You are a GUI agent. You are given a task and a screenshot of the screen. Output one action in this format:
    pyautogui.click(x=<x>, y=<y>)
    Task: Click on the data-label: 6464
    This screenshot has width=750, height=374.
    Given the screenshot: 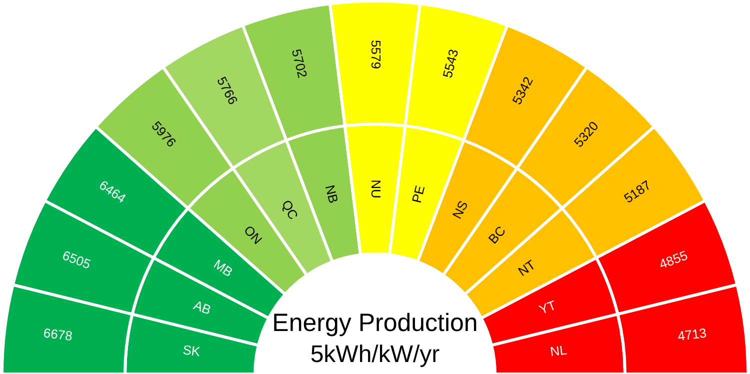 What is the action you would take?
    pyautogui.click(x=112, y=191)
    